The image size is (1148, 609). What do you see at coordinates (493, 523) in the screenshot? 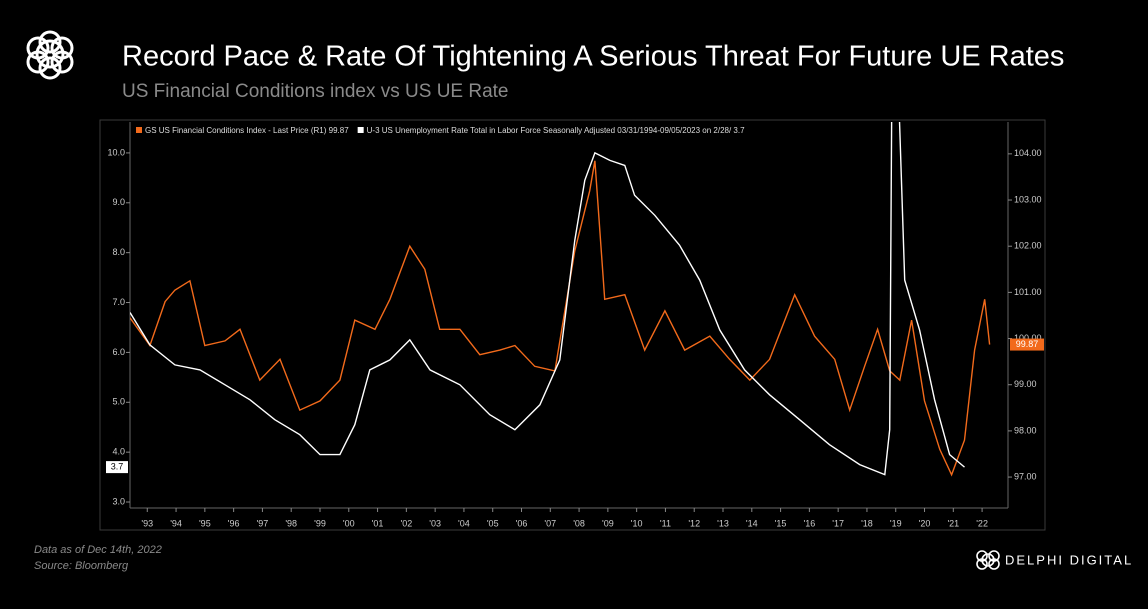
I see `x-tick-label: '05` at bounding box center [493, 523].